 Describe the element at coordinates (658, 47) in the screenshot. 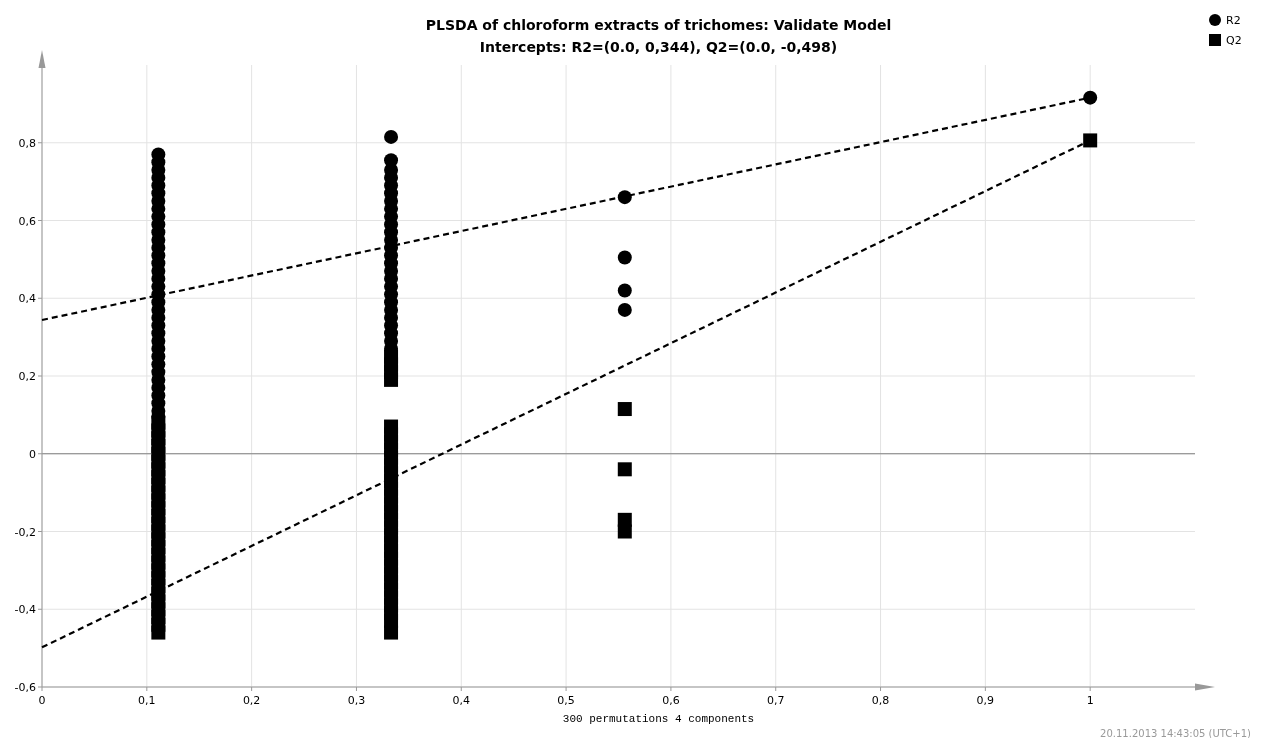

I see `chart-subtitle: Intercepts: R2=(0.0, 0,344), Q2=(0.0, -0,498)` at that location.